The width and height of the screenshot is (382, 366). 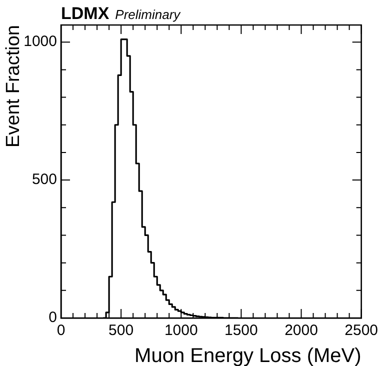 What do you see at coordinates (44, 179) in the screenshot?
I see `y-tick-label: 500` at bounding box center [44, 179].